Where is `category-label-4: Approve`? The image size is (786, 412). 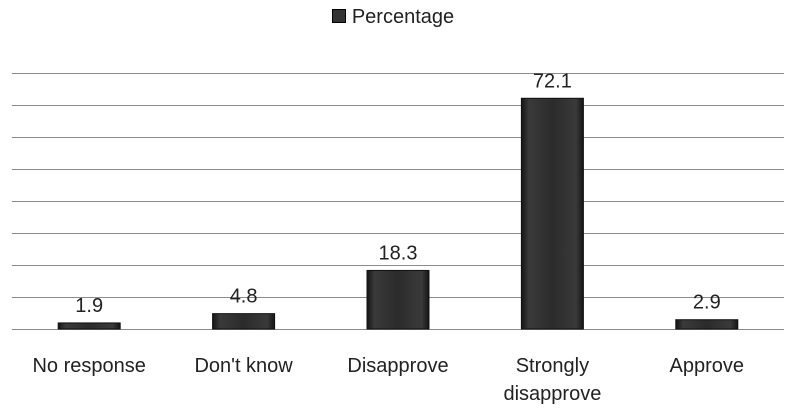
category-label-4: Approve is located at coordinates (707, 366).